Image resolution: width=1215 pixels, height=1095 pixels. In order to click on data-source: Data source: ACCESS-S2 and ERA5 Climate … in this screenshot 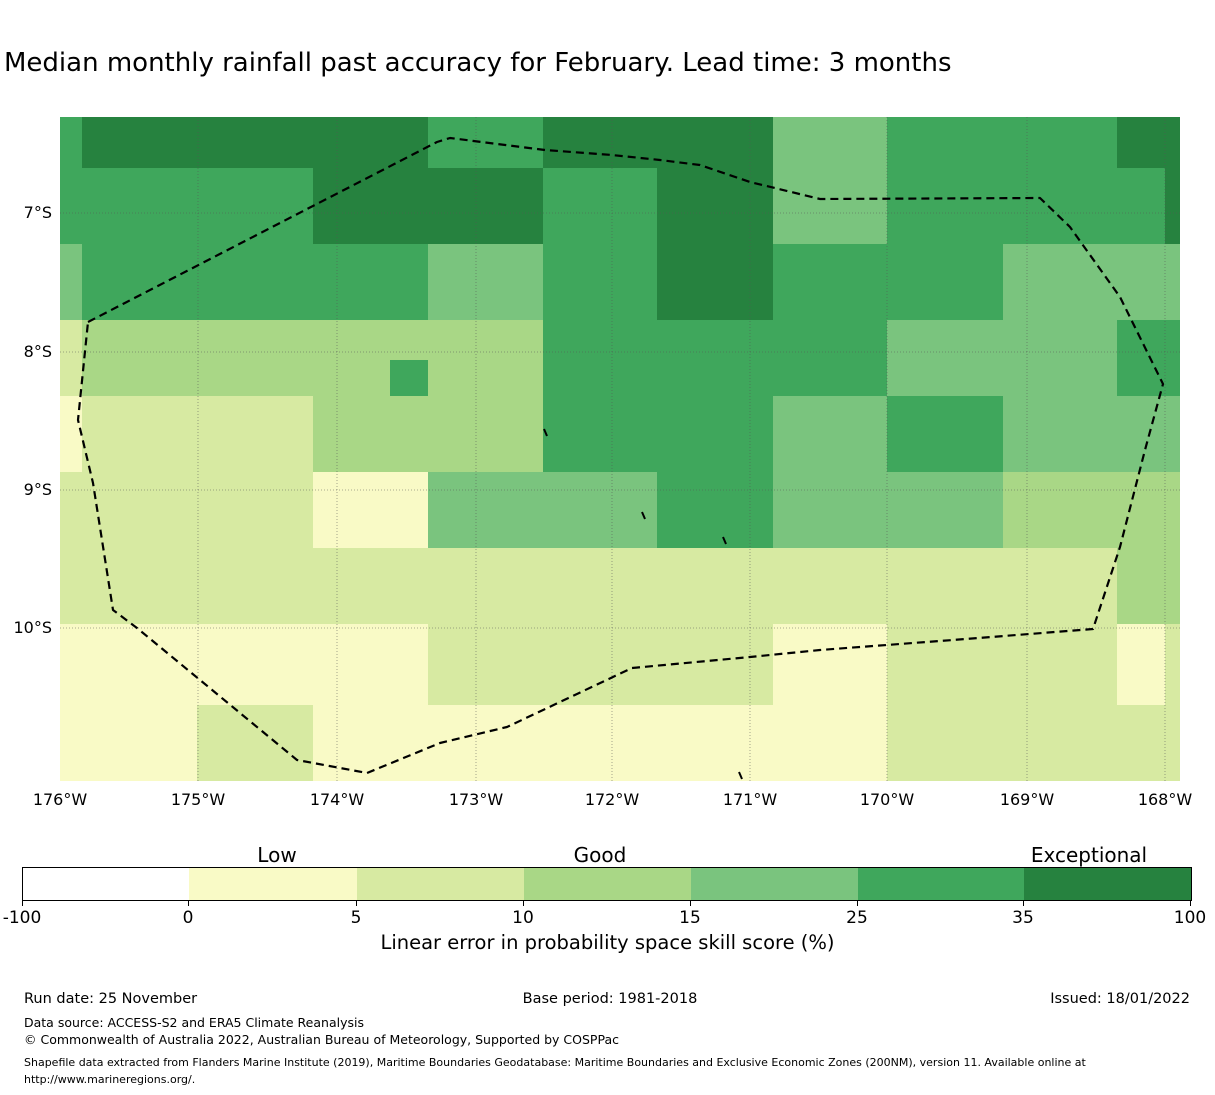, I will do `click(194, 1022)`.